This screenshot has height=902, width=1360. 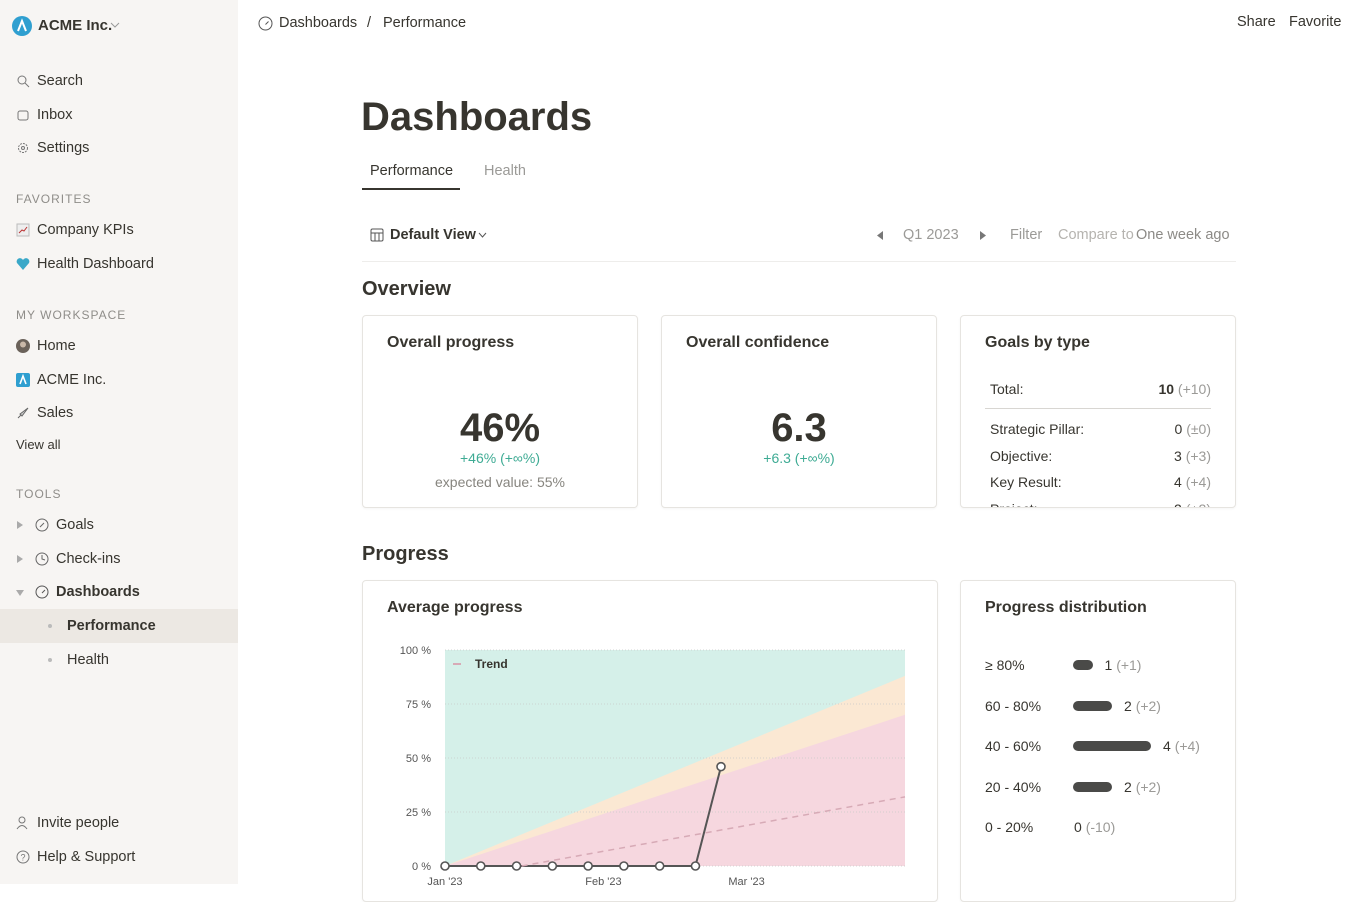 I want to click on chart-icon, so click(x=23, y=230).